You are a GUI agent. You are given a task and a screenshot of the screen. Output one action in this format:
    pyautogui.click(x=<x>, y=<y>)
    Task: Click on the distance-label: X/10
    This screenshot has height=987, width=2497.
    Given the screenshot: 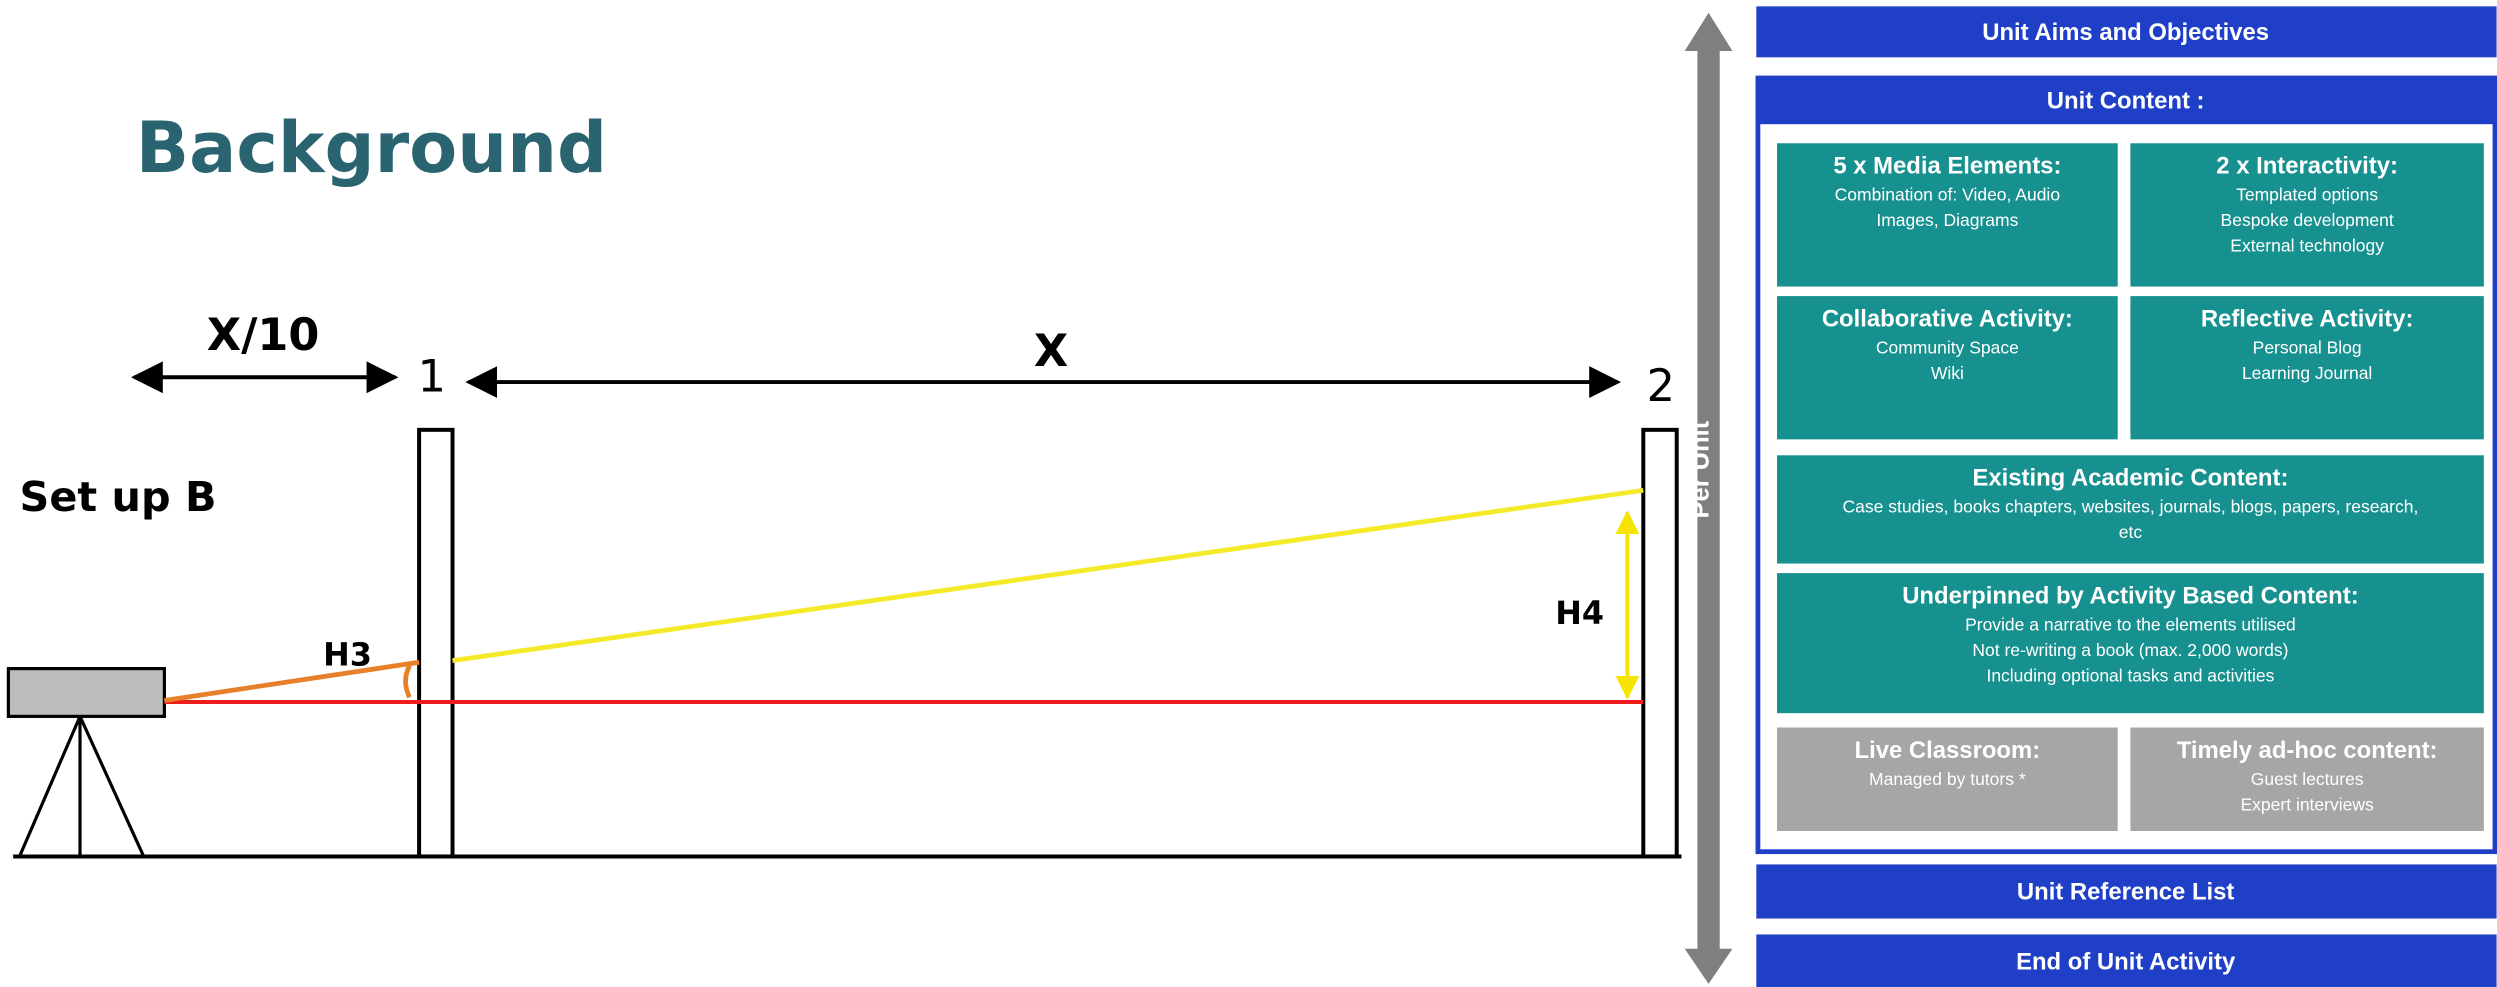 What is the action you would take?
    pyautogui.click(x=263, y=335)
    